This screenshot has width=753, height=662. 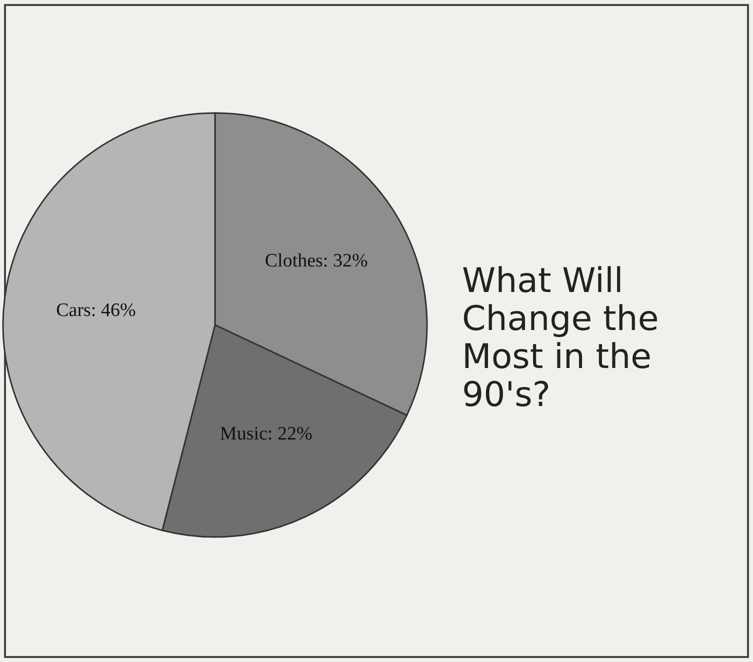 I want to click on text: What Will Change the Most in the 90's?, so click(x=561, y=338).